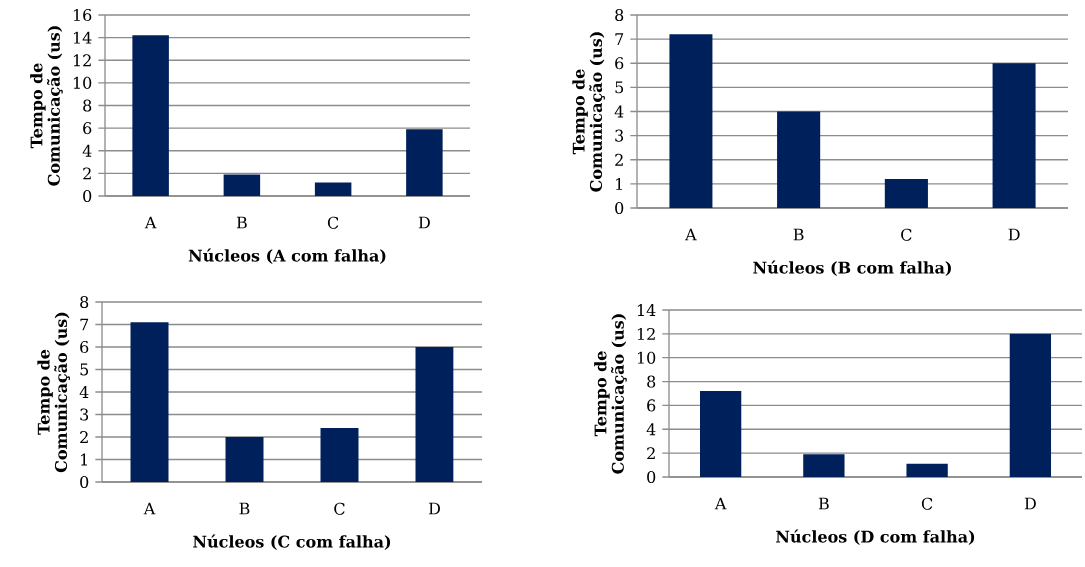 The width and height of the screenshot is (1085, 567). Describe the element at coordinates (875, 537) in the screenshot. I see `x-axis-title: Núcleos (D com falha)` at that location.